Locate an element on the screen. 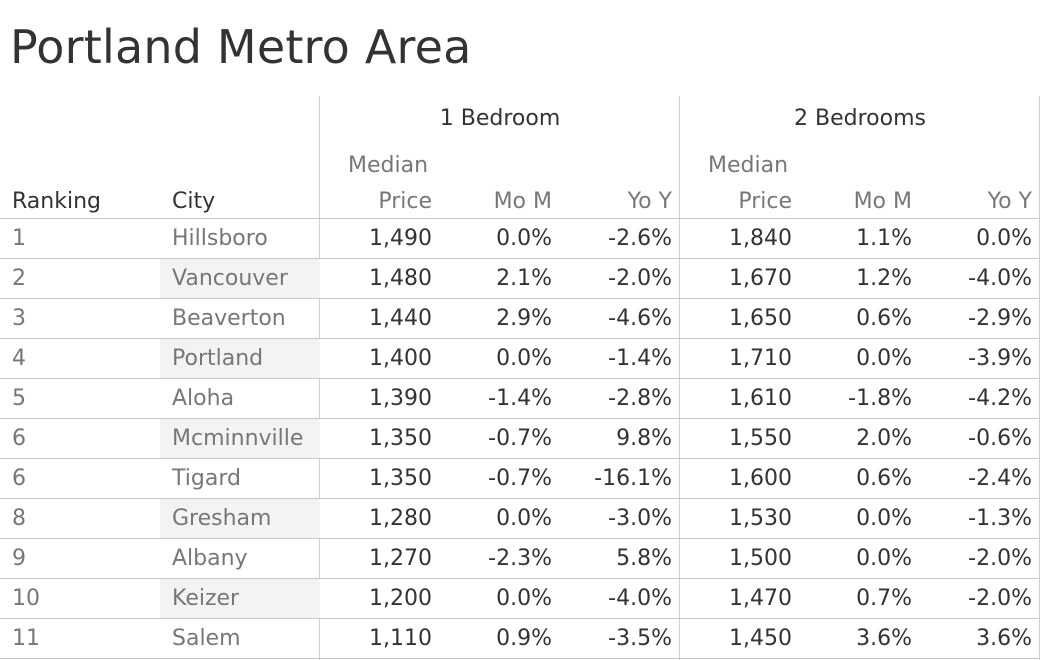 The height and width of the screenshot is (660, 1044). cell-1br-yoy: -2.8% is located at coordinates (640, 398).